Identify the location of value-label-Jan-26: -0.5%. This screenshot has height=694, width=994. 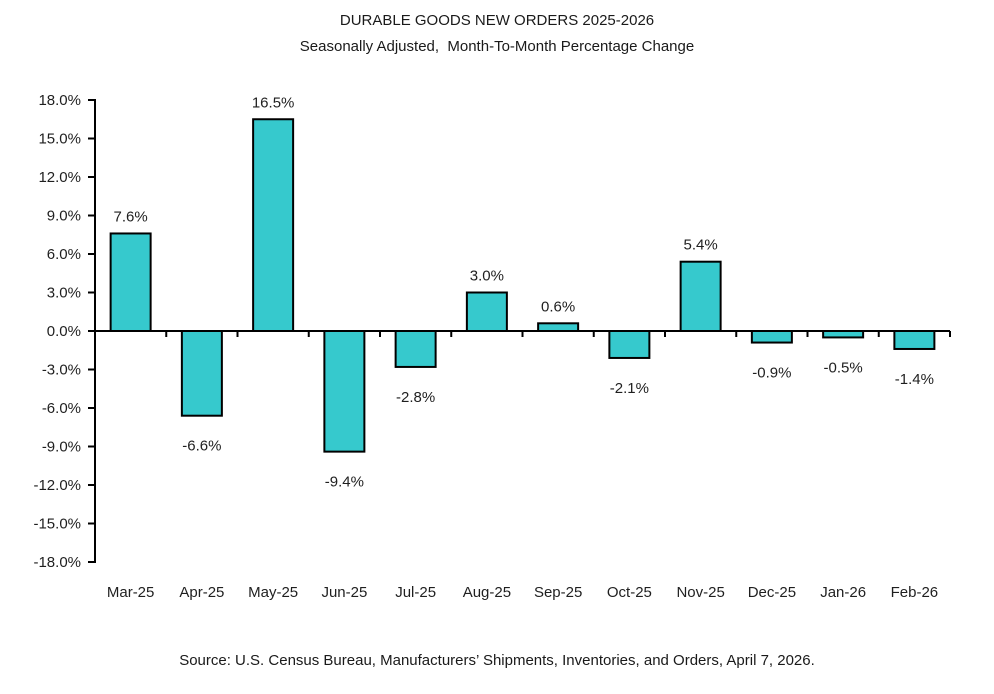
(843, 367).